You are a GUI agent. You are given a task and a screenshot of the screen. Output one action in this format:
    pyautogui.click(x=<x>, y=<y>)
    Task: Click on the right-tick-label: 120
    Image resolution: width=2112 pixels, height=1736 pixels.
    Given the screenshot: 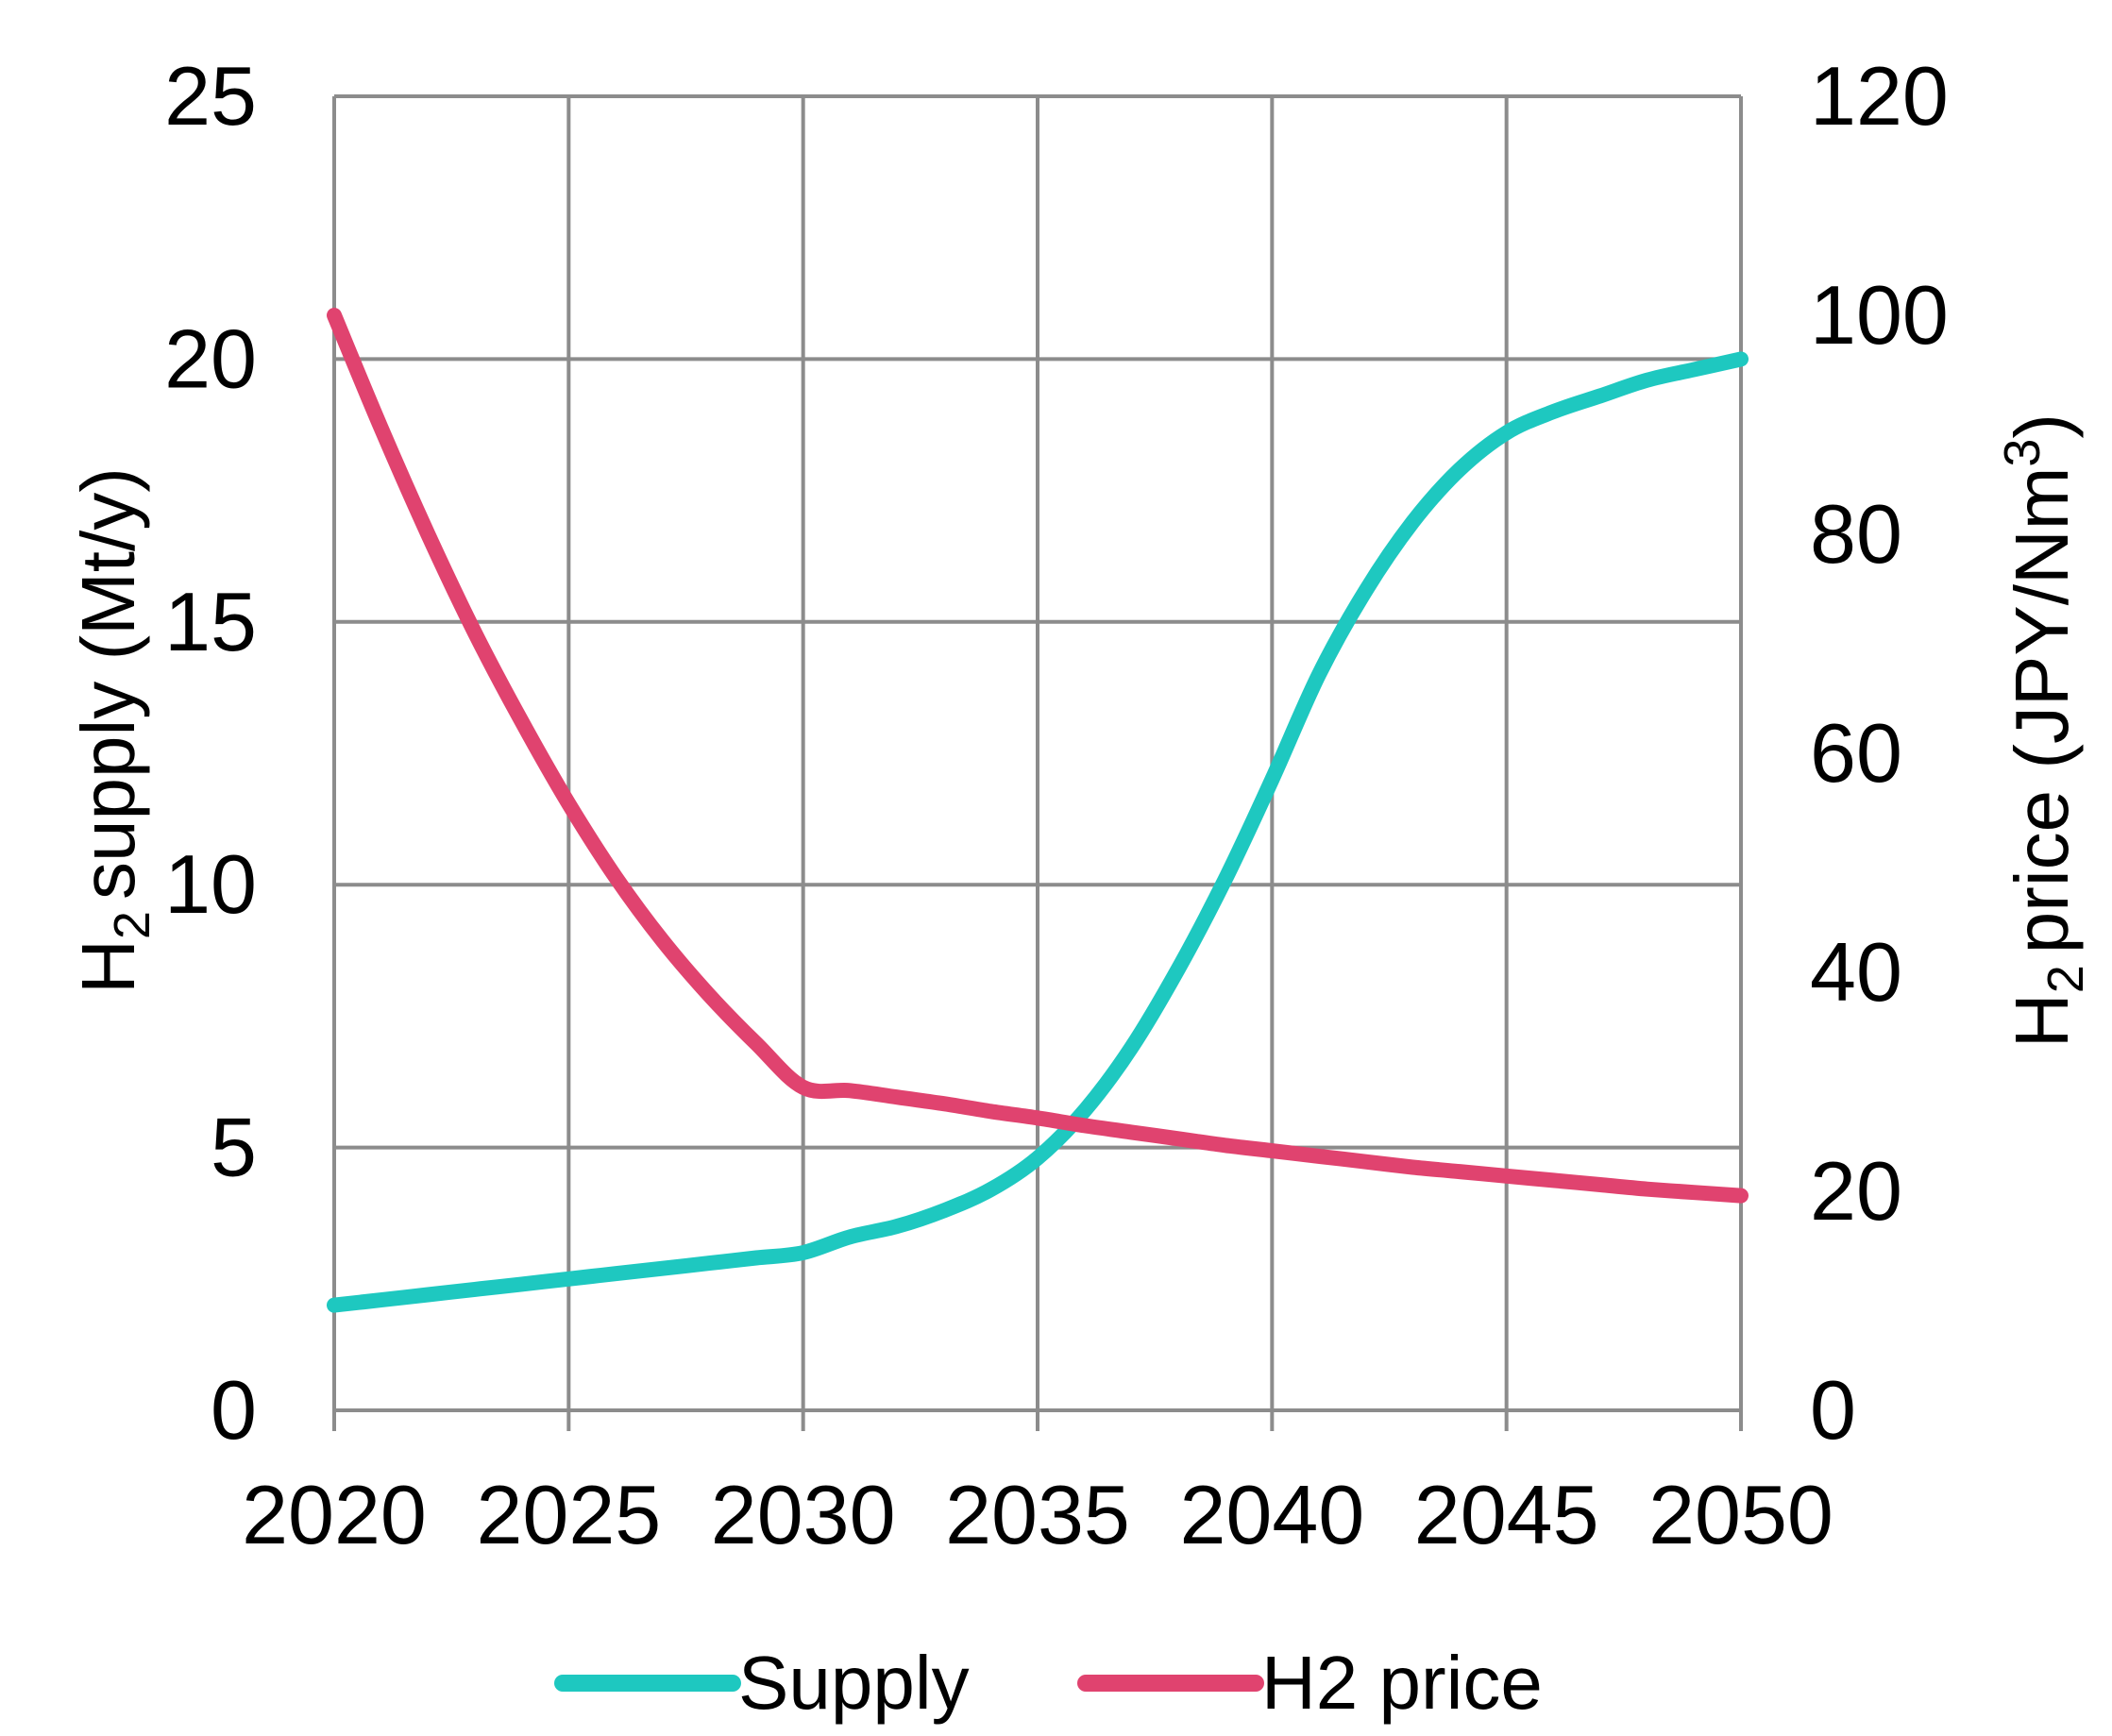 What is the action you would take?
    pyautogui.click(x=1879, y=96)
    